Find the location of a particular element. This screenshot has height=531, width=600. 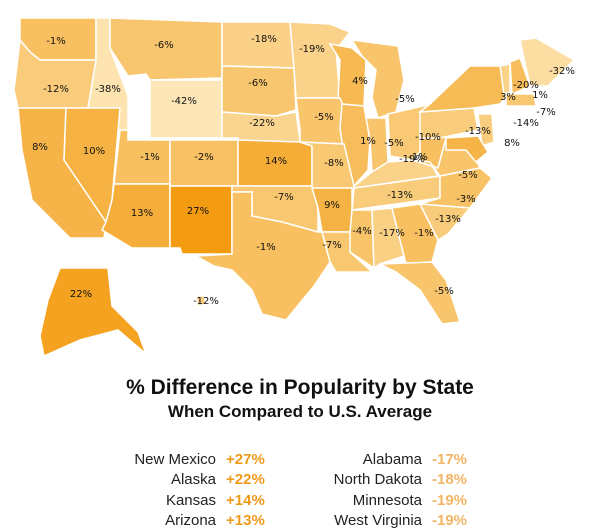

rank-value: +22% is located at coordinates (245, 479).